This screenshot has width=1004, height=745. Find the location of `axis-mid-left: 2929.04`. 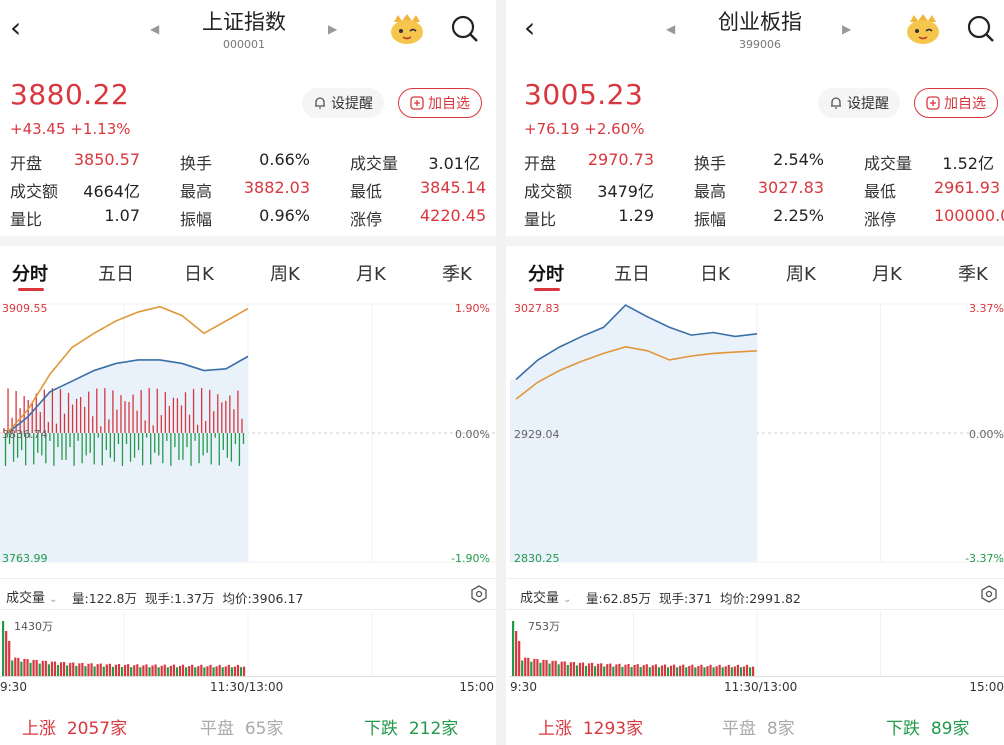

axis-mid-left: 2929.04 is located at coordinates (537, 434).